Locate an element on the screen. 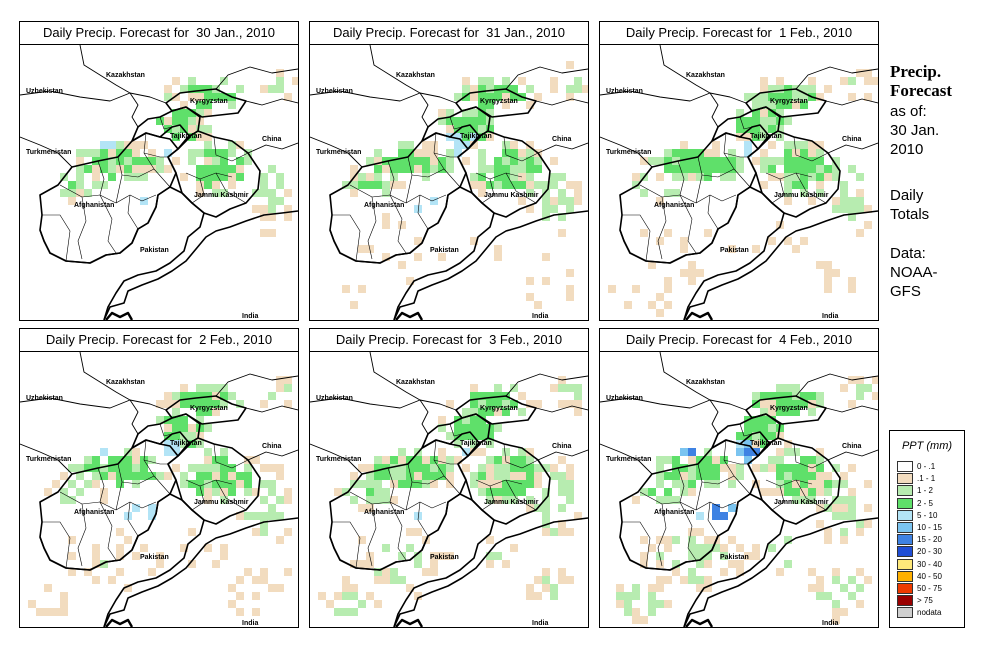 The image size is (983, 649). map-label-turkmenistan: Turkmenistan is located at coordinates (338, 459).